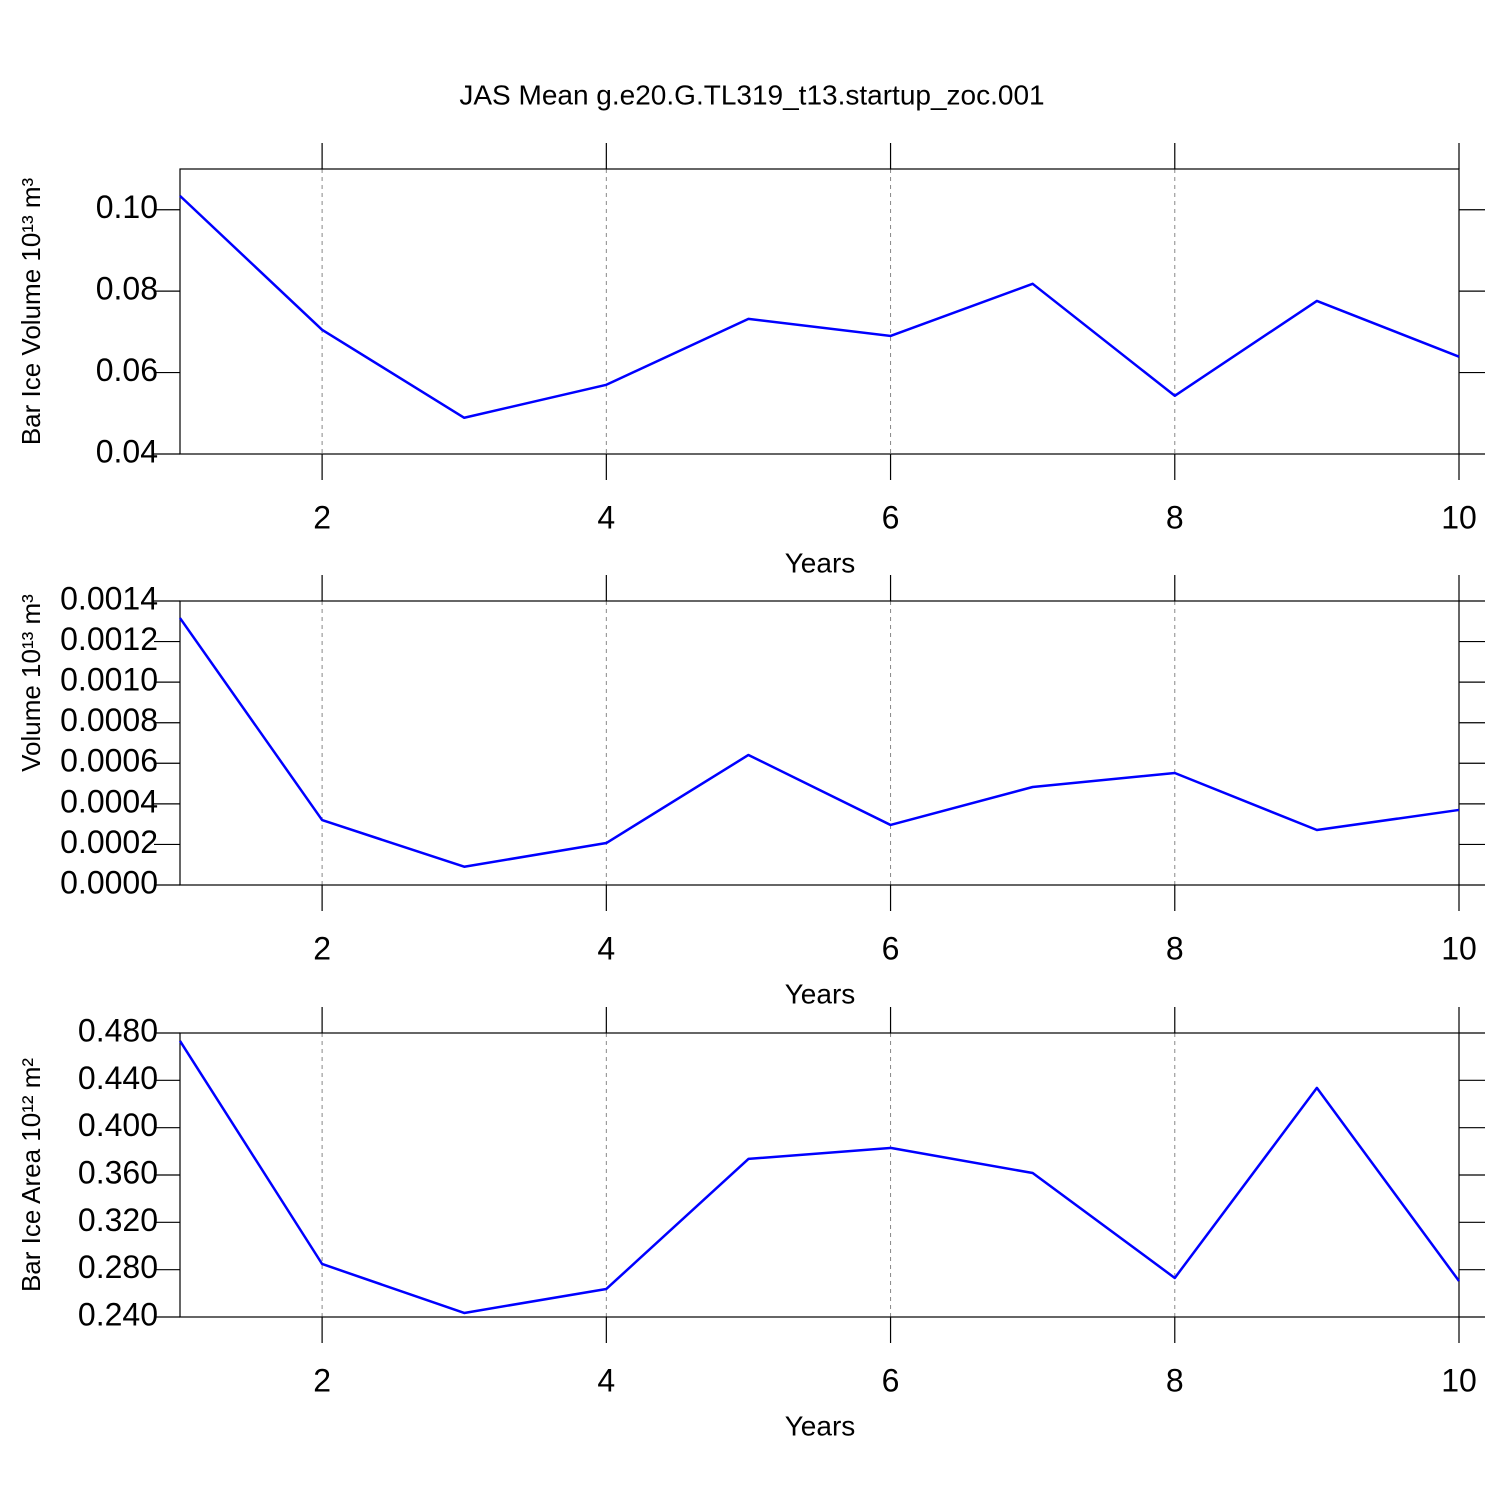  Describe the element at coordinates (118, 1267) in the screenshot. I see `y-tick-label: 0.280` at that location.